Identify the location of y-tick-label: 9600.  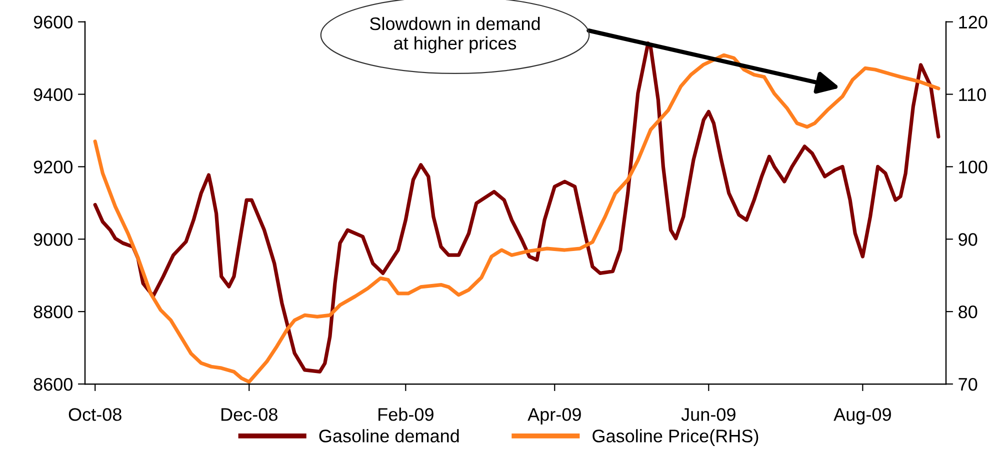
(53, 22).